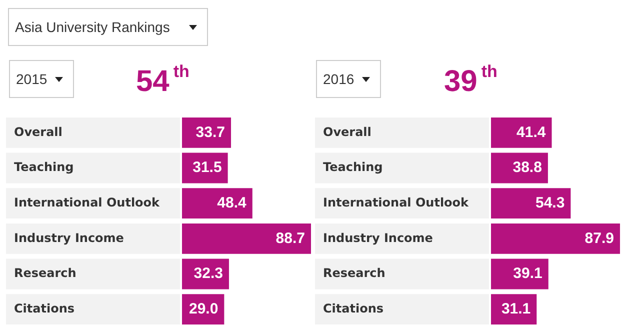  I want to click on data-label: 31.5, so click(207, 167).